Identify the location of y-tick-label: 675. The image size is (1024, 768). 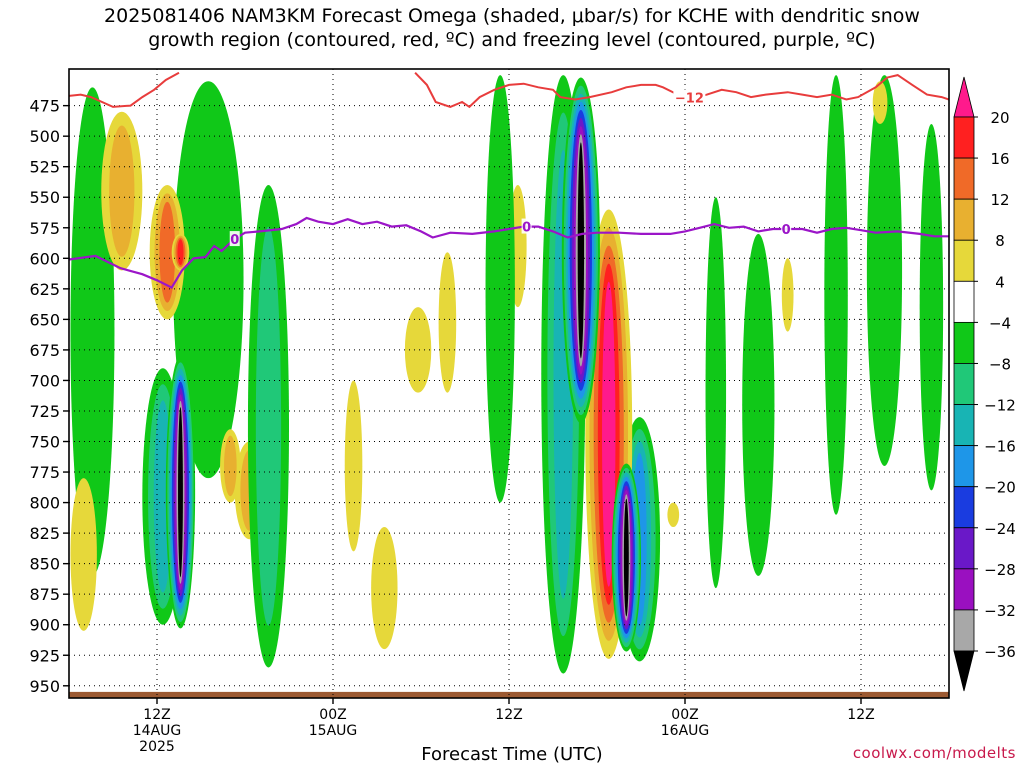
(44, 350).